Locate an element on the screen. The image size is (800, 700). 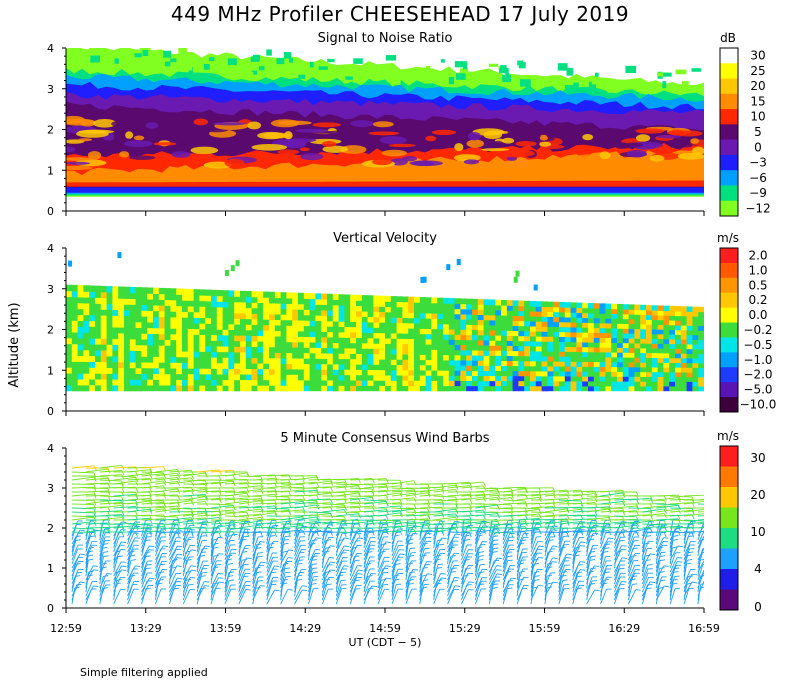
snr-noise is located at coordinates (211, 59).